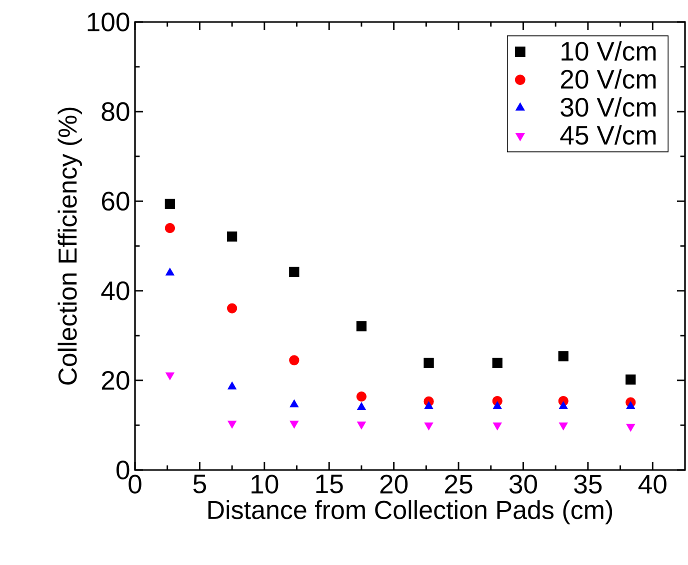  What do you see at coordinates (199, 484) in the screenshot?
I see `x-tick-label: 5` at bounding box center [199, 484].